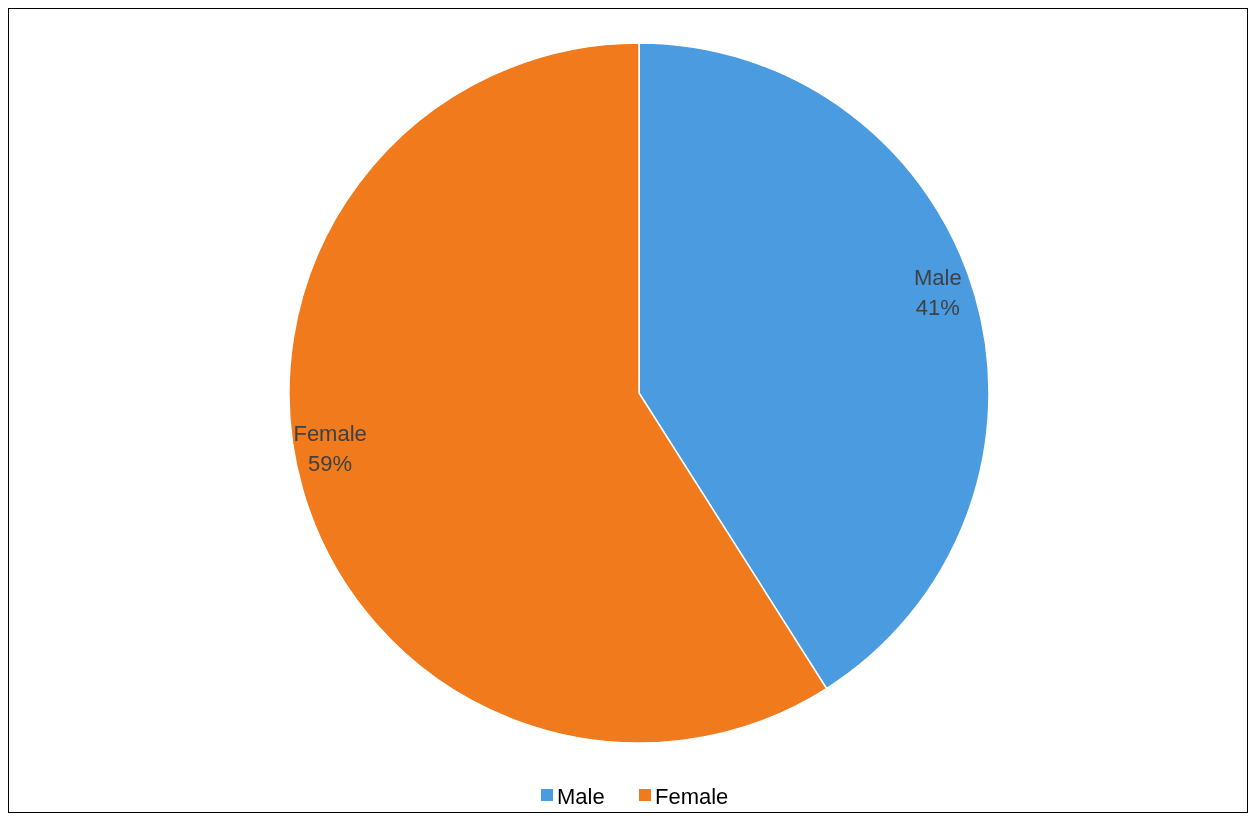 The image size is (1257, 821). I want to click on data-label: 41%, so click(937, 307).